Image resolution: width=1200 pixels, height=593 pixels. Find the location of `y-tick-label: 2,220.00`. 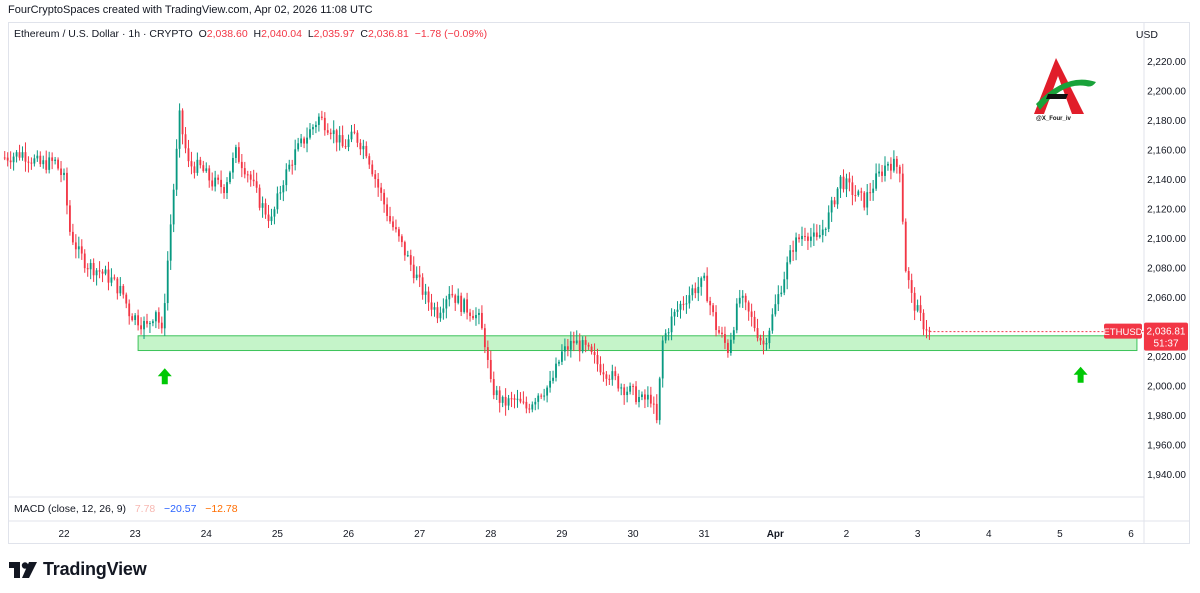

y-tick-label: 2,220.00 is located at coordinates (1166, 62).